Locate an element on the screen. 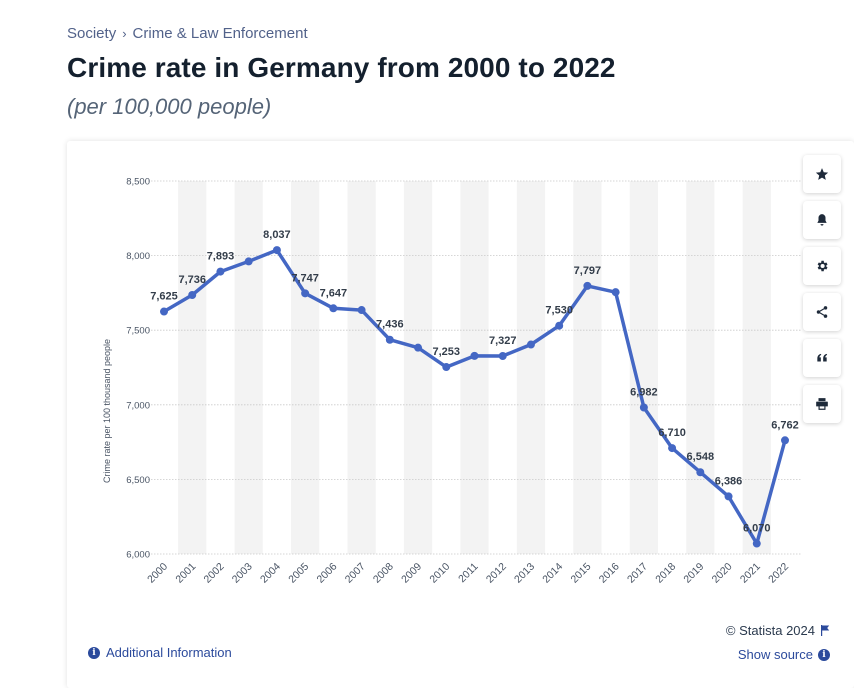 The height and width of the screenshot is (688, 854). copyright: © Statista 2024 is located at coordinates (778, 630).